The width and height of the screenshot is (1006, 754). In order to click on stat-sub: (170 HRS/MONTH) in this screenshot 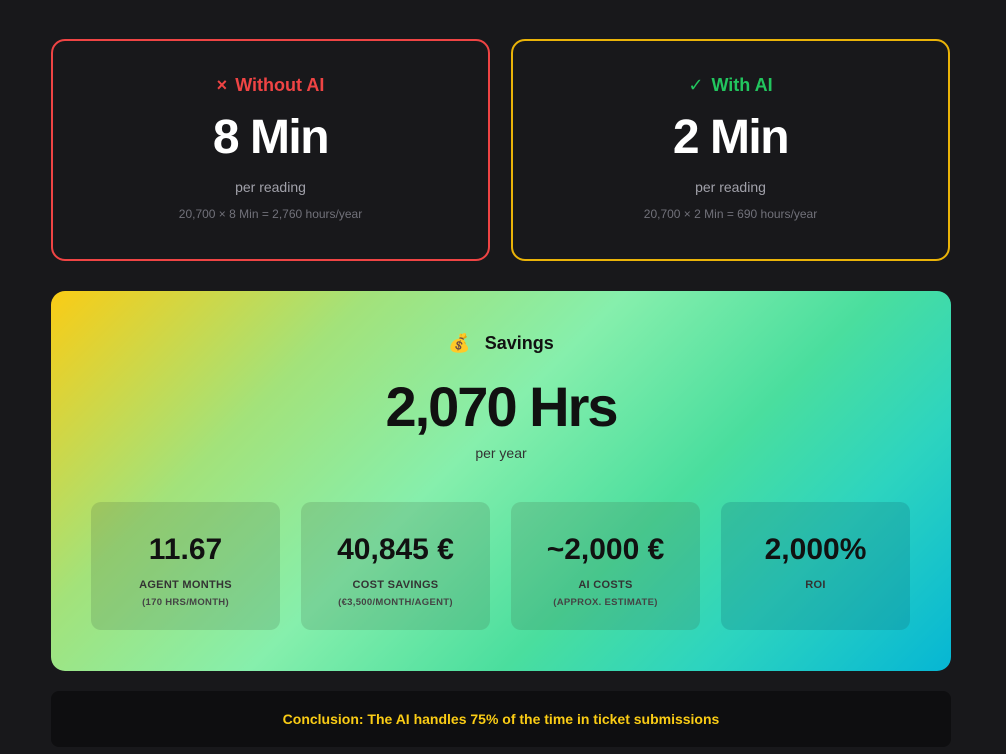, I will do `click(185, 602)`.